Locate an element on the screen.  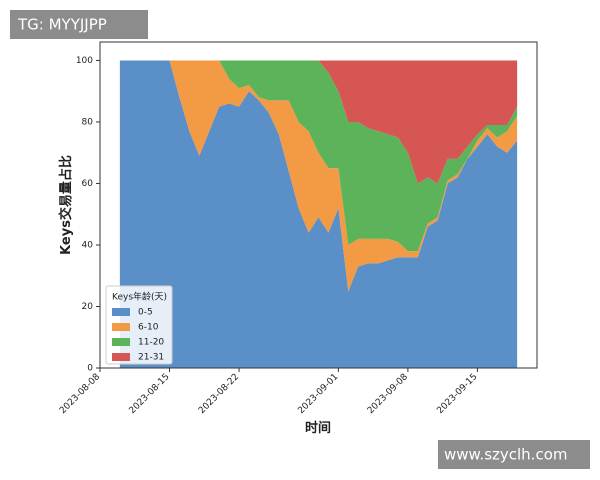
x-tick-label: 2023-08-08 is located at coordinates (80, 394).